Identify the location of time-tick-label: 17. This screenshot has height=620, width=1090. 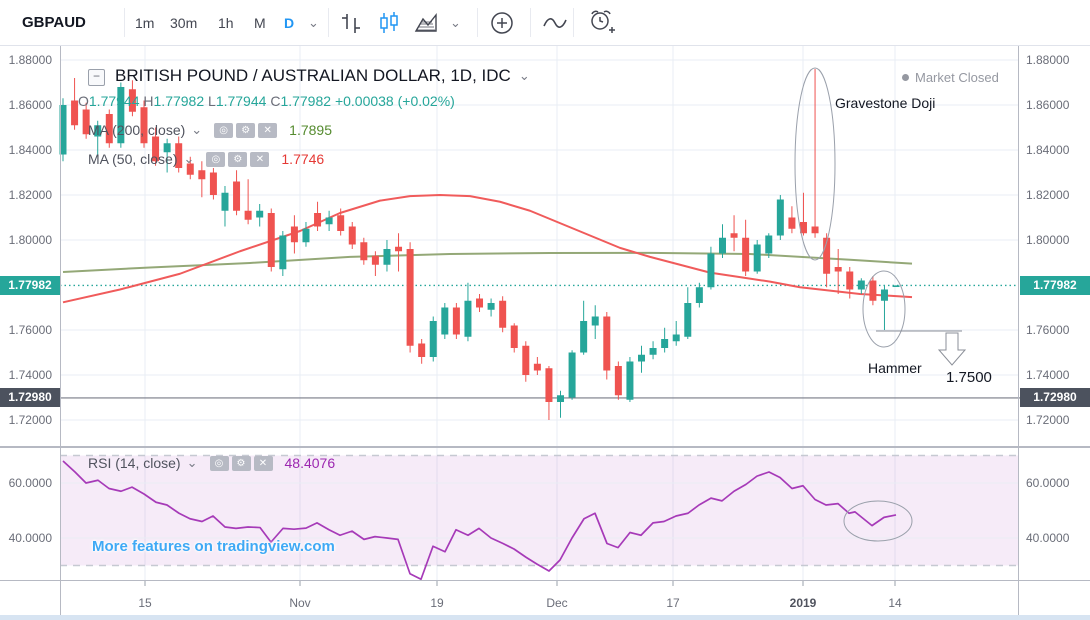
(673, 603).